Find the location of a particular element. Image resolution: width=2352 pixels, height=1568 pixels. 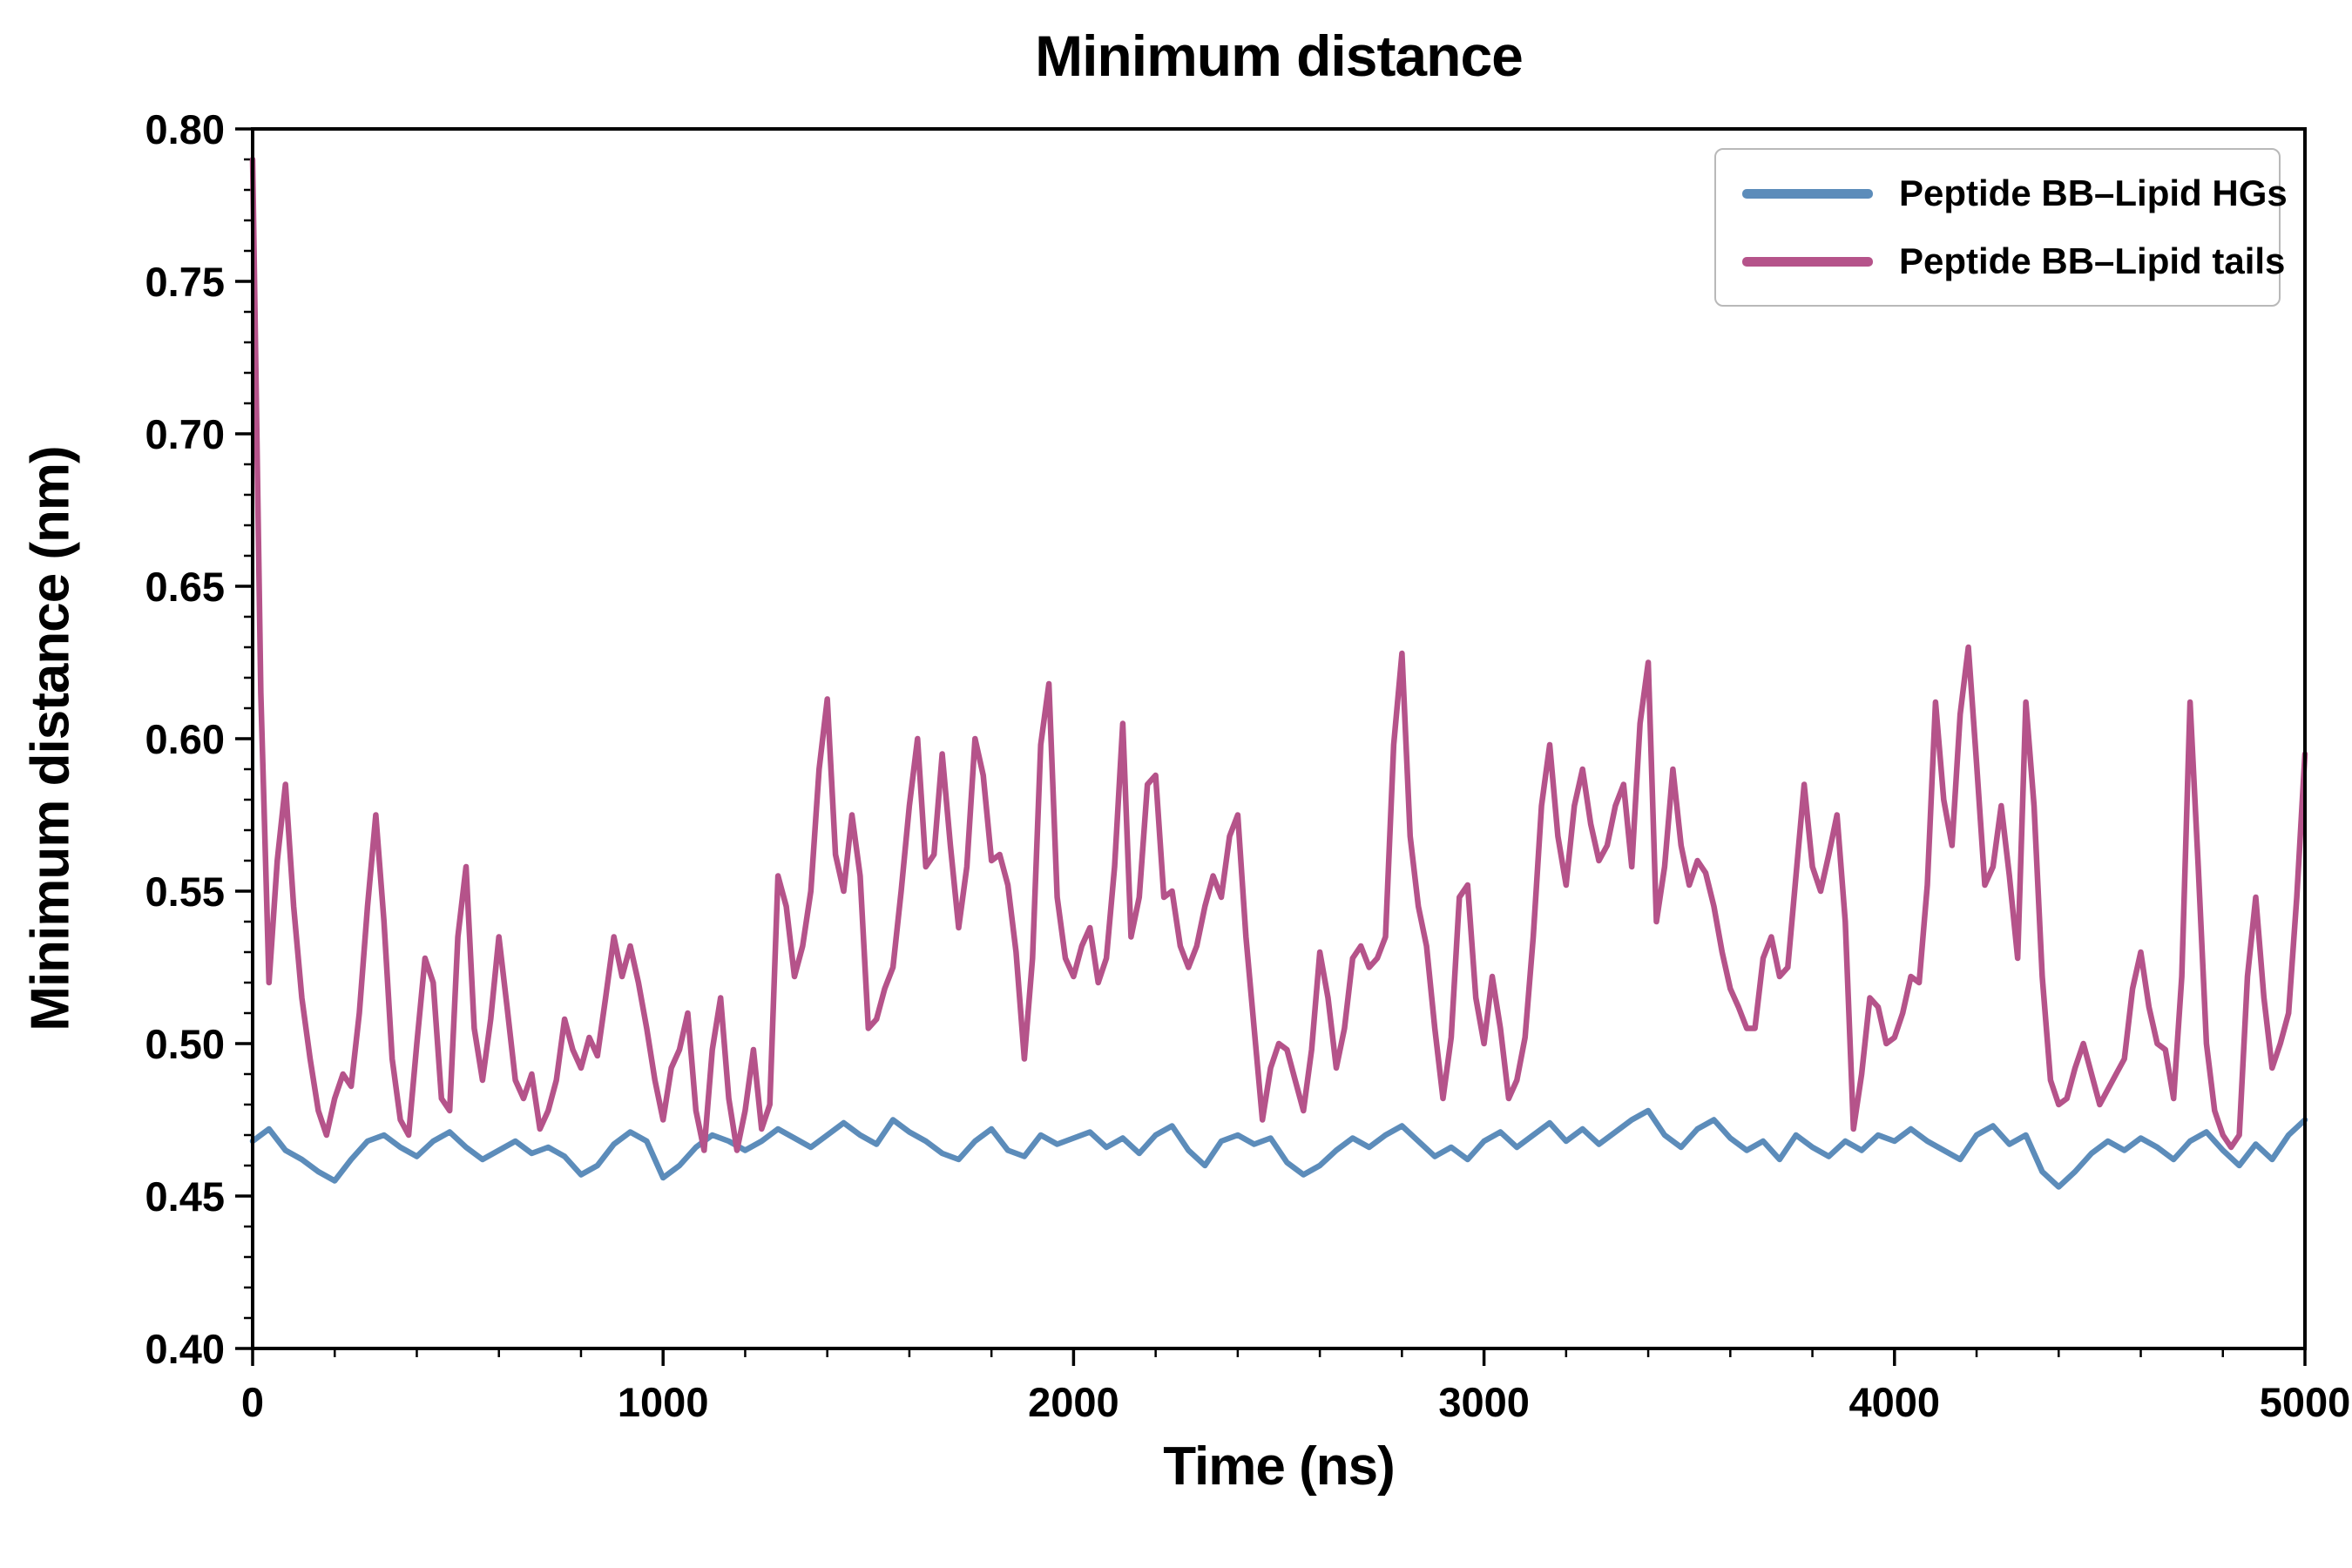

legend-line-swatch-hgs is located at coordinates (1807, 193).